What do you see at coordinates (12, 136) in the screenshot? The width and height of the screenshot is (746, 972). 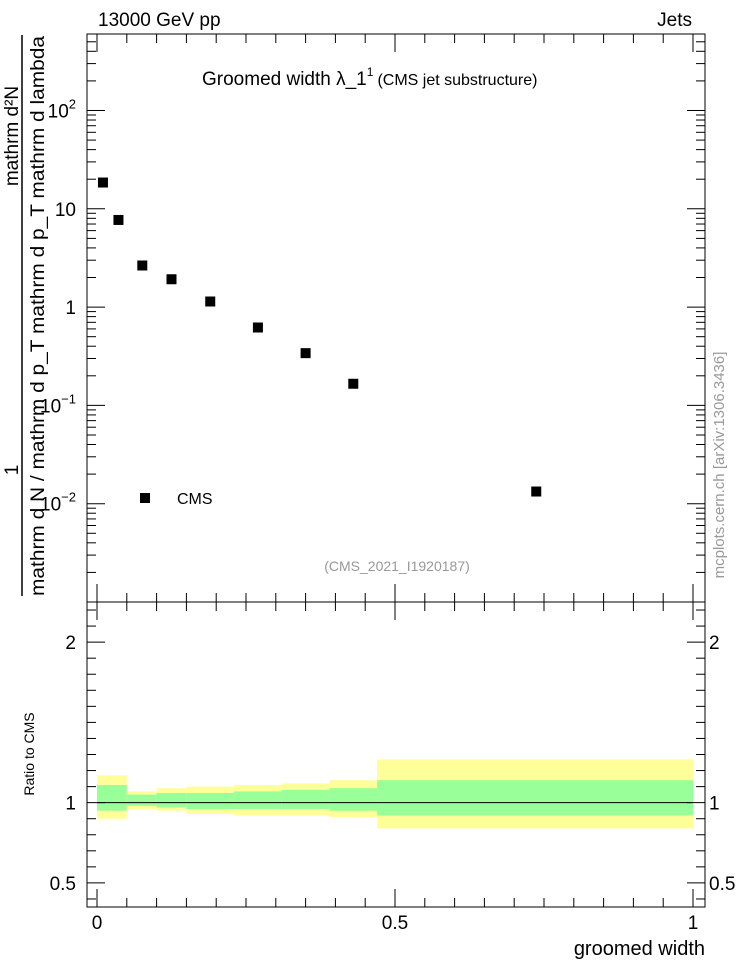 I see `y-label-numerator: mathrm d²N` at bounding box center [12, 136].